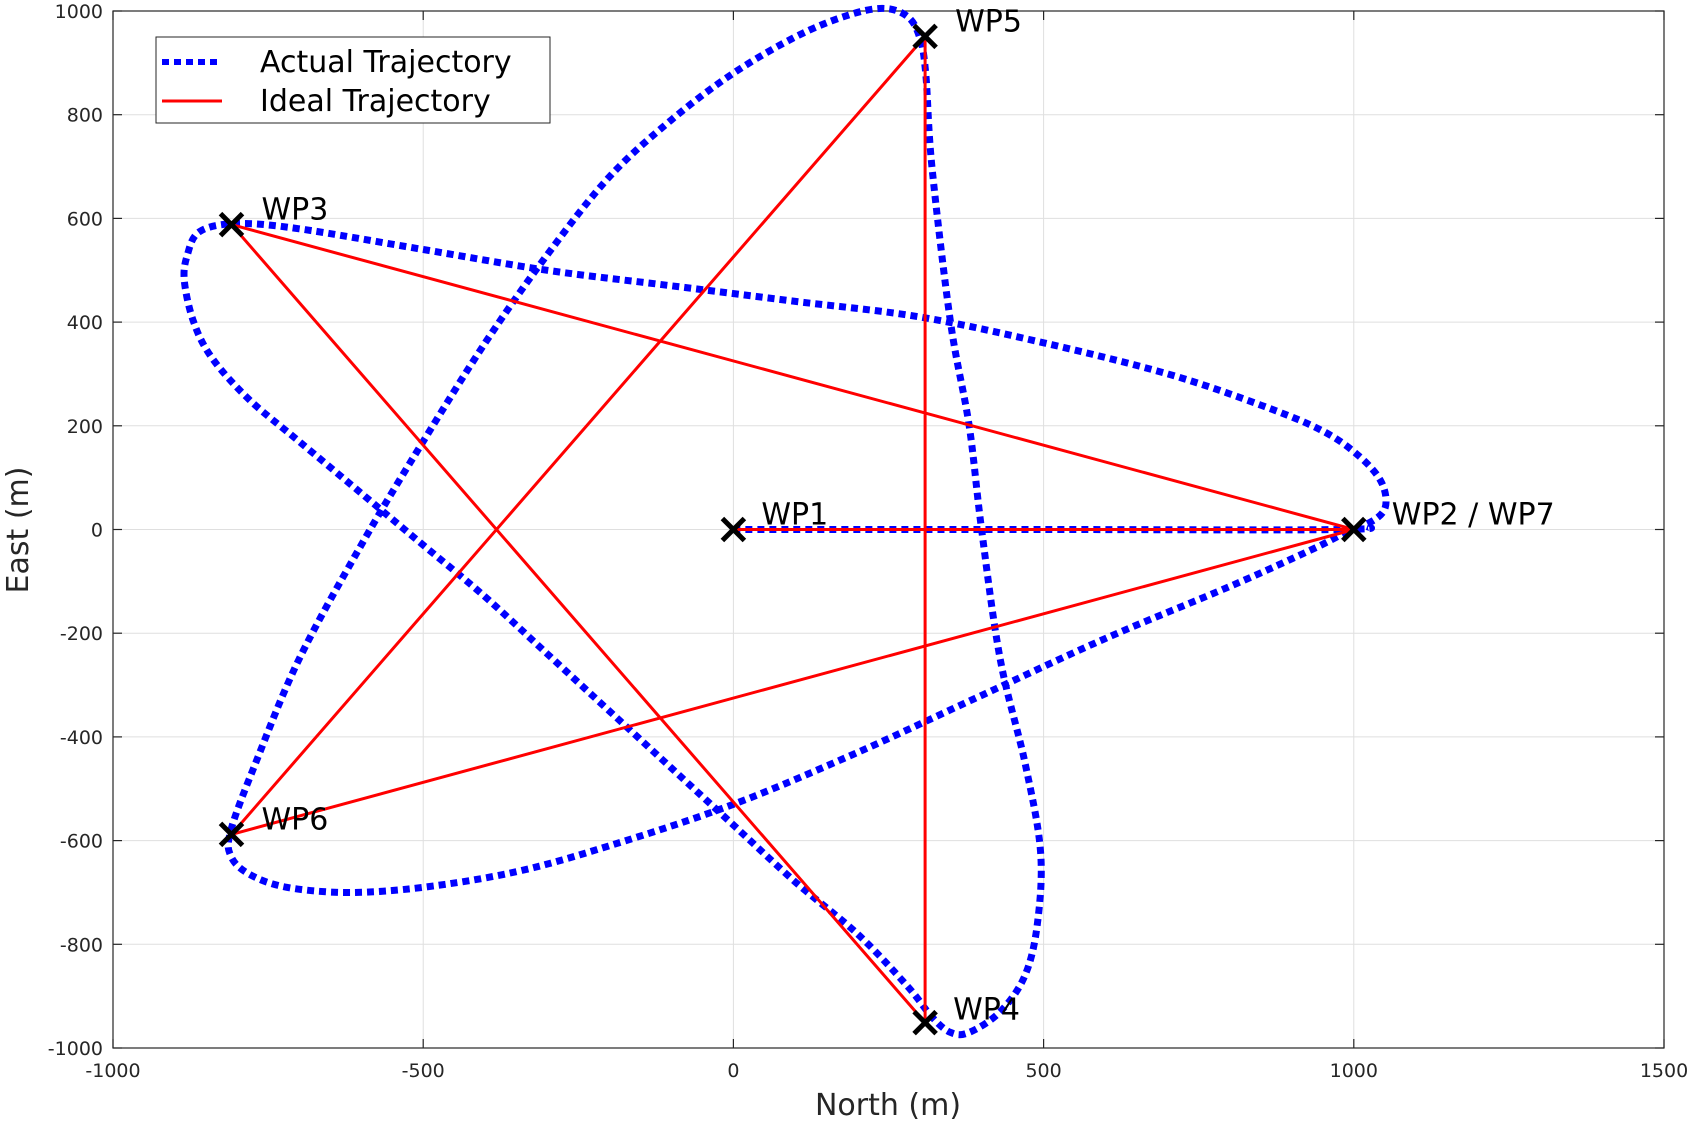  What do you see at coordinates (375, 101) in the screenshot?
I see `legend-ideal-label: Ideal Trajectory` at bounding box center [375, 101].